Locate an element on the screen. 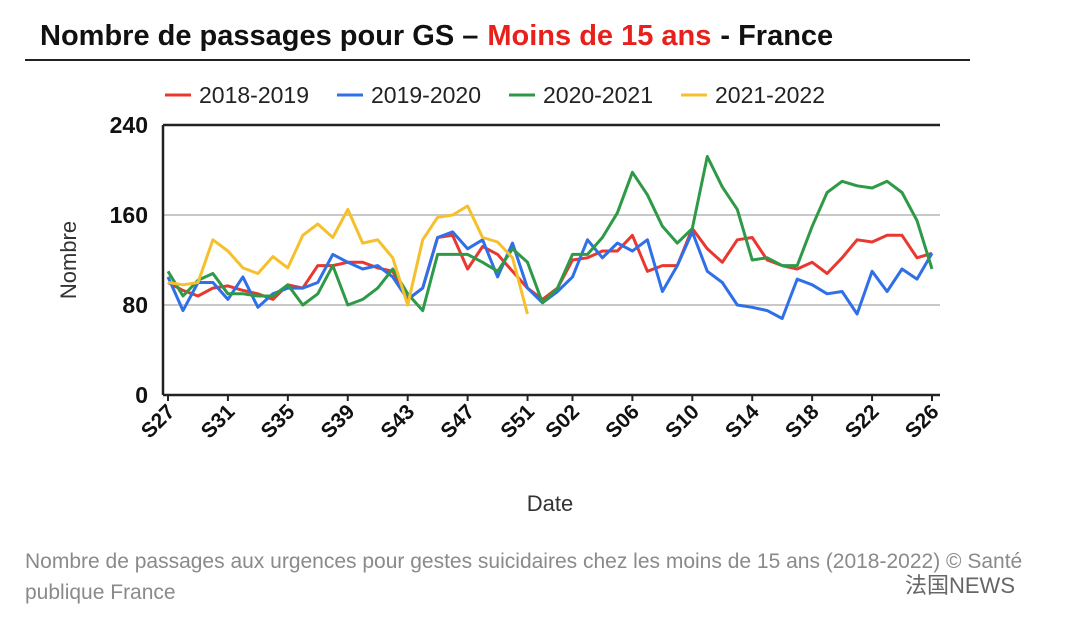 The image size is (1080, 630). y-axis-label: Nombre is located at coordinates (68, 260).